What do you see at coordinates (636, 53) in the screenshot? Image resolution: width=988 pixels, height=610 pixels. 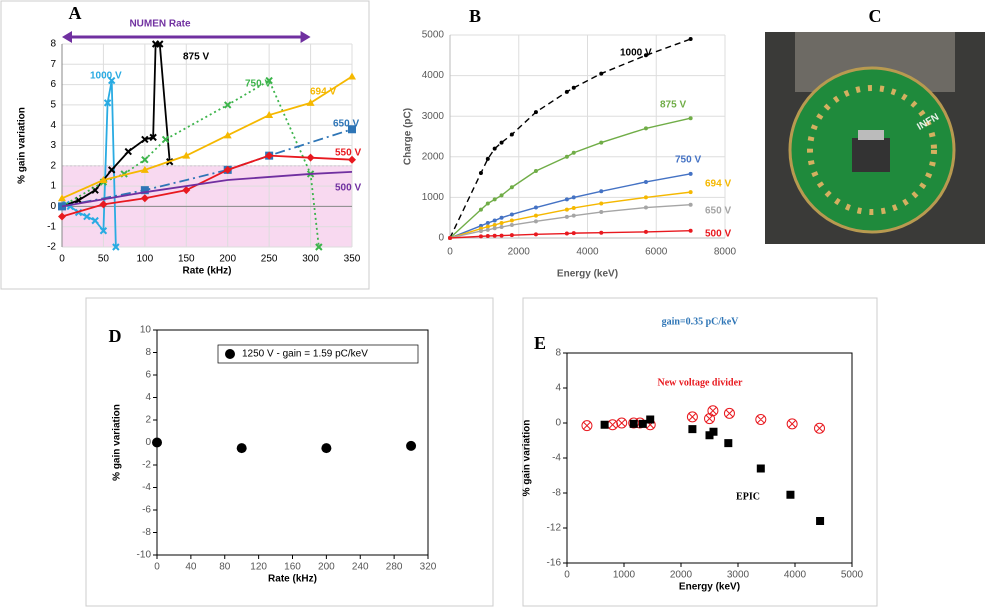 I see `series-label: 1000 V` at bounding box center [636, 53].